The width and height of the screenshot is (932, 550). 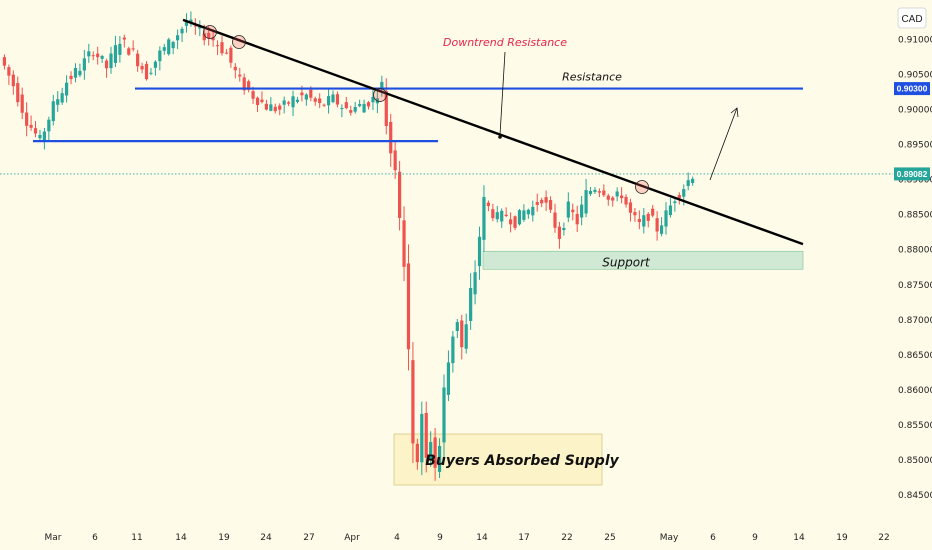 I want to click on buyers-absorbed-label: Buyers Absorbed Supply, so click(x=522, y=461).